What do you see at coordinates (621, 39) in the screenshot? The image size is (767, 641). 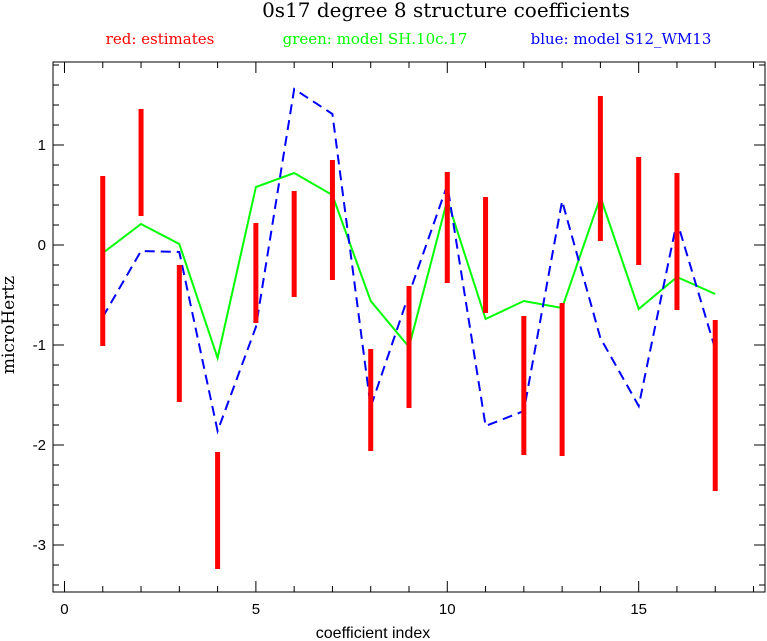 I see `legend-blue-model: blue: model S12_WM13` at bounding box center [621, 39].